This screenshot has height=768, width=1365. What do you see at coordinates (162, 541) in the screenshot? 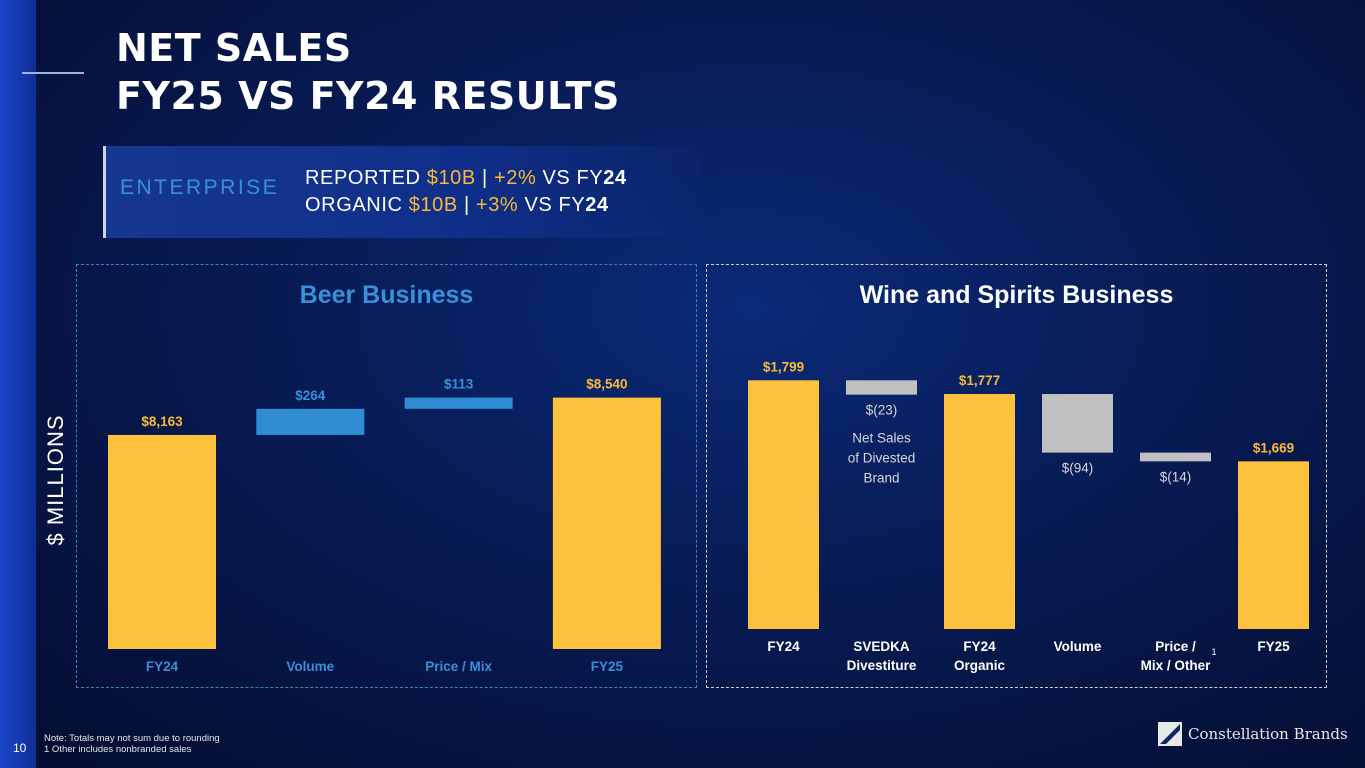
I see `beer-bar-fy24` at bounding box center [162, 541].